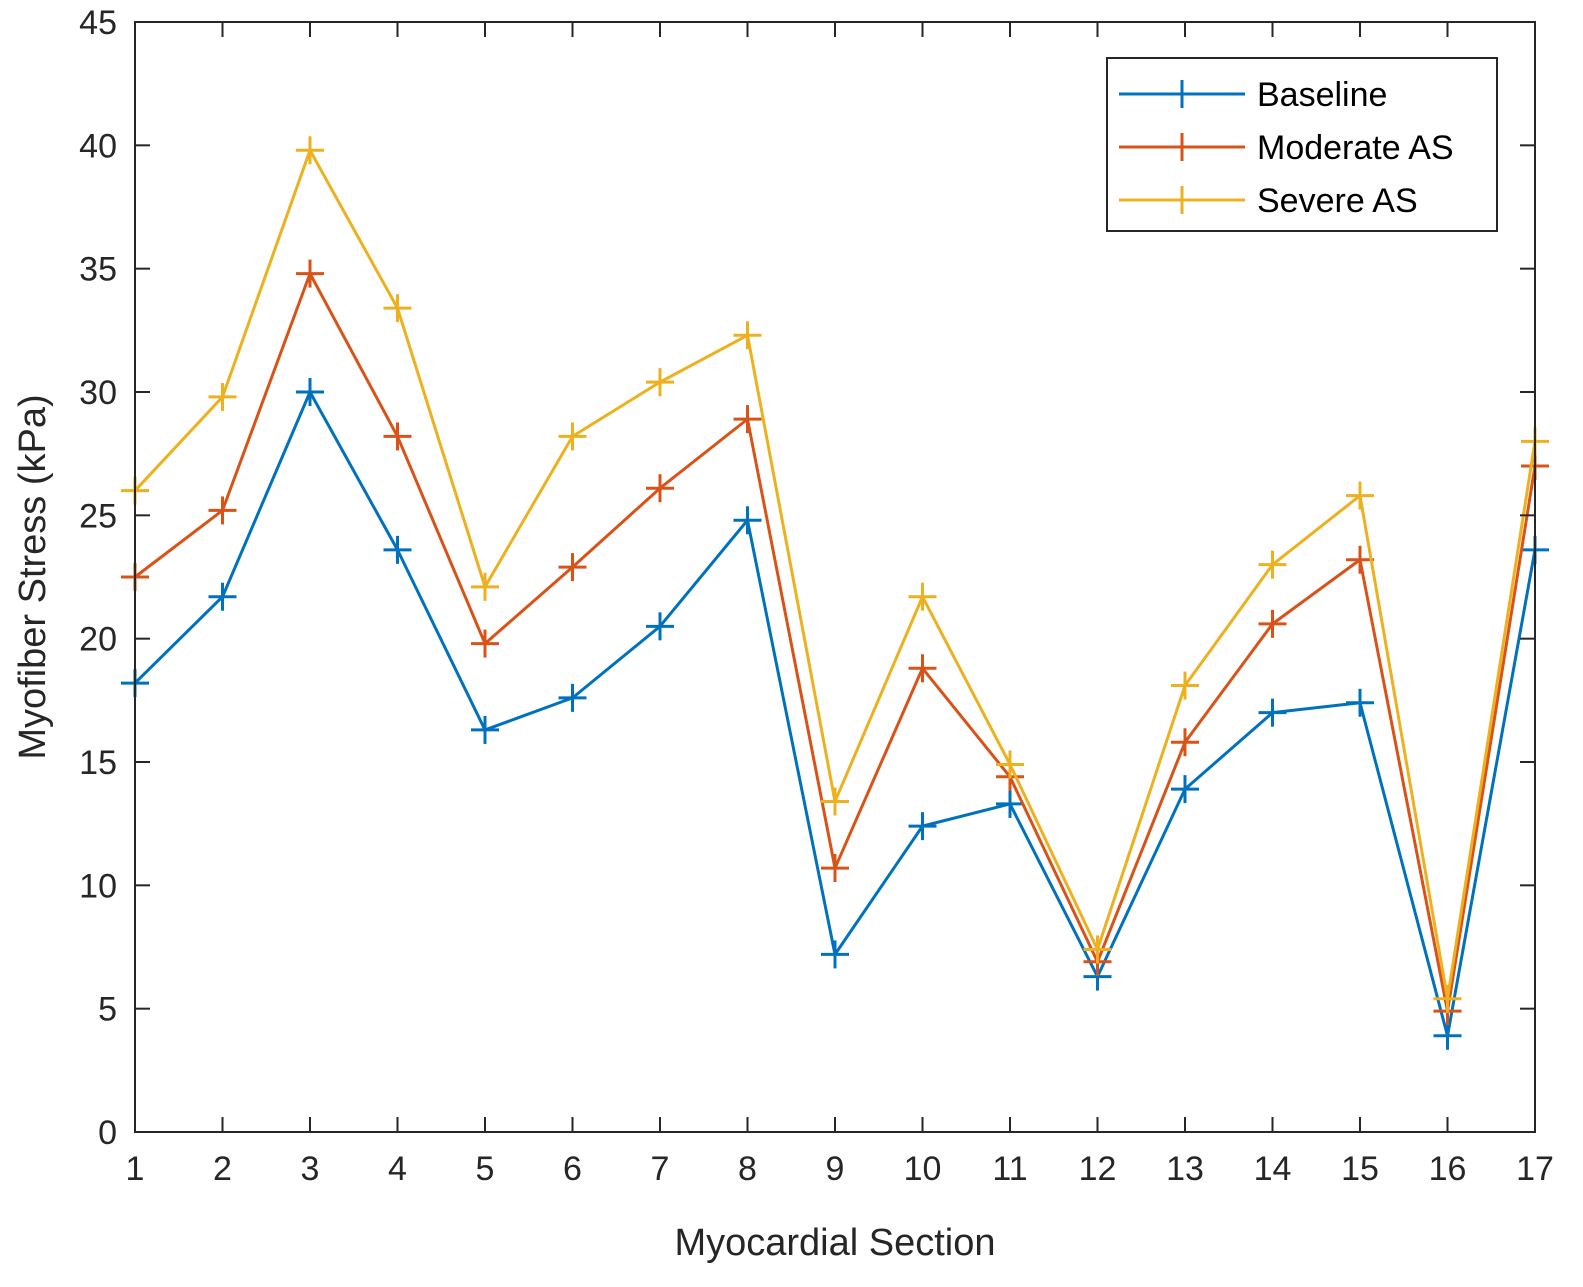 This screenshot has width=1583, height=1287. I want to click on legend-entry: Baseline, so click(1253, 95).